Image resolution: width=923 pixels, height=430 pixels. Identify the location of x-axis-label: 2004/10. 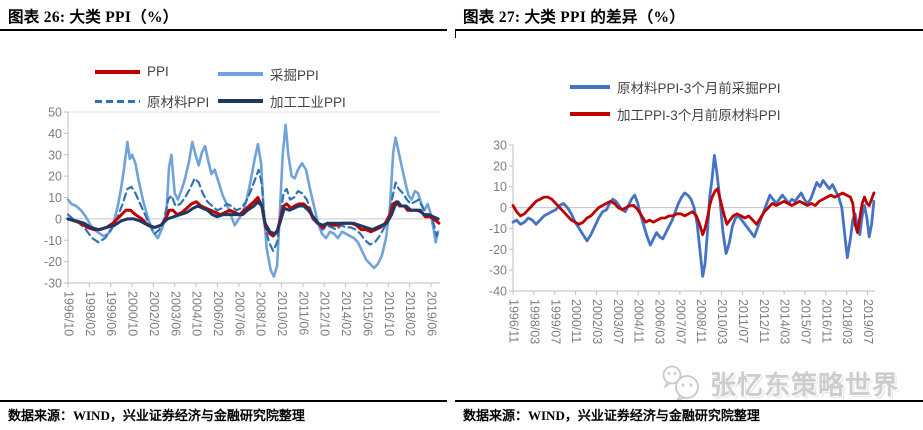
(197, 313).